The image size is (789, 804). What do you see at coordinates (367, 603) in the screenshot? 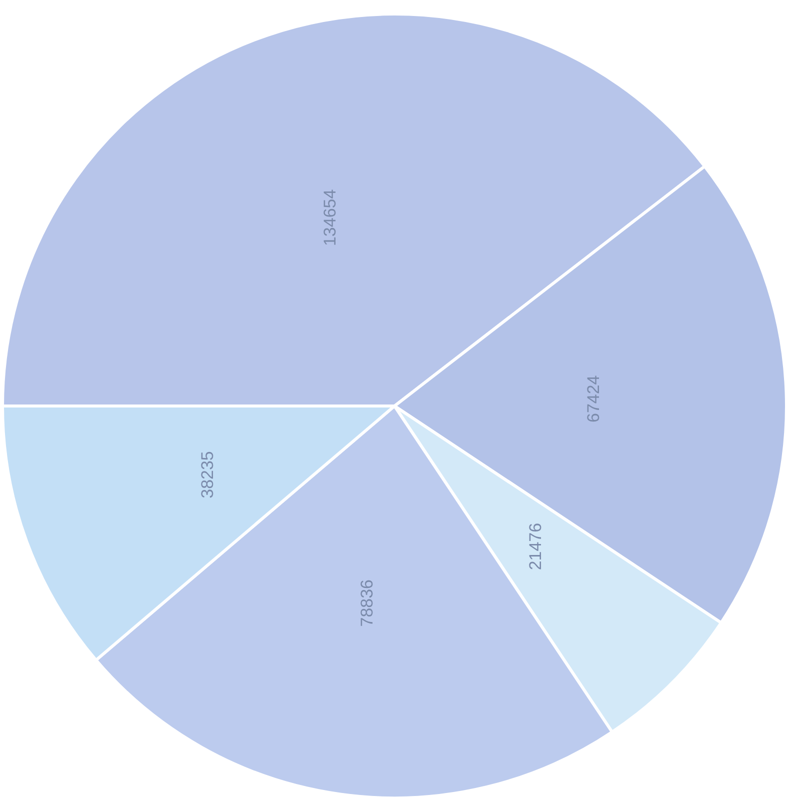
I see `data-label: 78836` at bounding box center [367, 603].